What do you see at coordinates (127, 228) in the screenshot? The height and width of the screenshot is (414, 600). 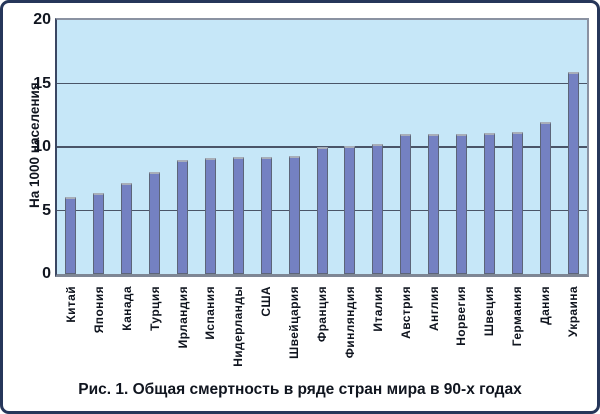 I see `bar-Канада` at bounding box center [127, 228].